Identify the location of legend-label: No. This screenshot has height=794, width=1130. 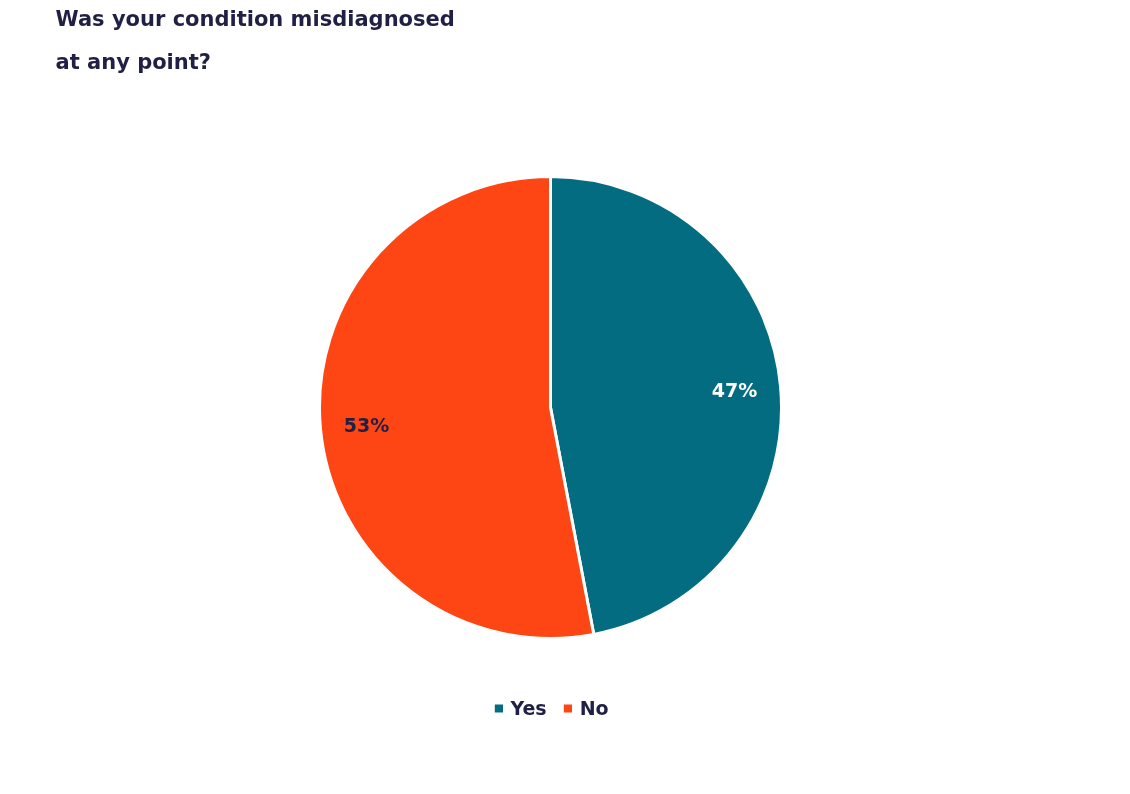
(594, 708).